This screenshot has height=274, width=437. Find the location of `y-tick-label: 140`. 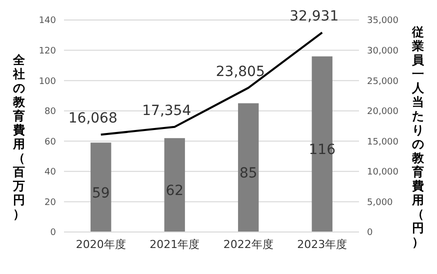

y-tick-label: 140 is located at coordinates (47, 21).